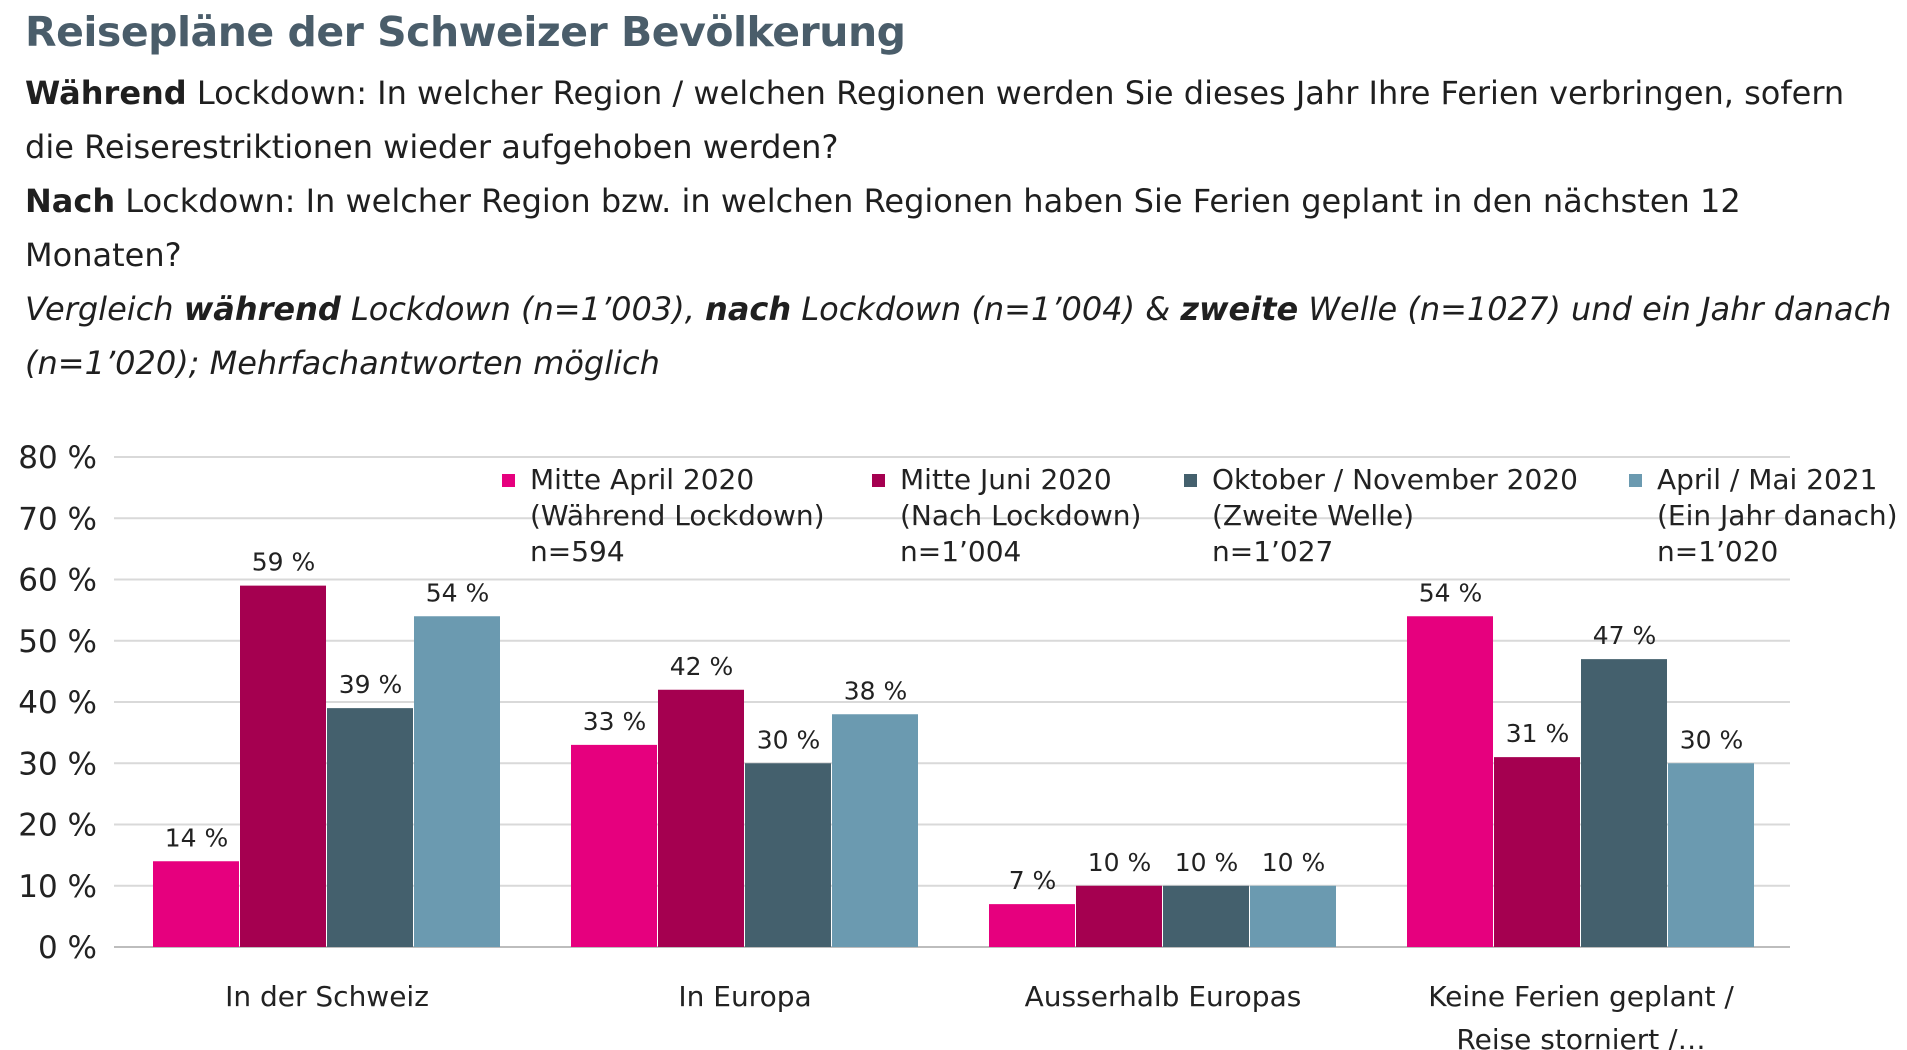 Image resolution: width=1907 pixels, height=1050 pixels. What do you see at coordinates (1581, 996) in the screenshot?
I see `x-category-label: Keine Ferien geplant /` at bounding box center [1581, 996].